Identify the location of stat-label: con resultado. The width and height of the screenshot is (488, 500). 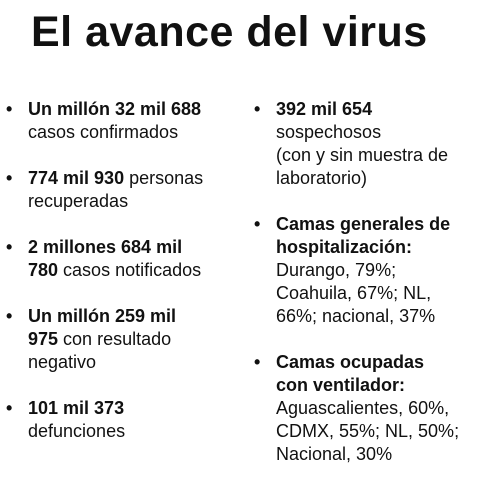
(115, 339).